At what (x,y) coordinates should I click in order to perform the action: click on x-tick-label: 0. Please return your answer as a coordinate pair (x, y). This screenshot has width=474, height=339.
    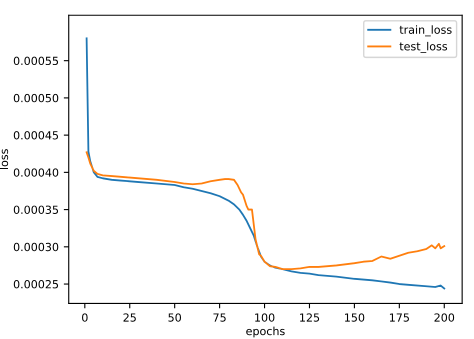
    Looking at the image, I should click on (85, 317).